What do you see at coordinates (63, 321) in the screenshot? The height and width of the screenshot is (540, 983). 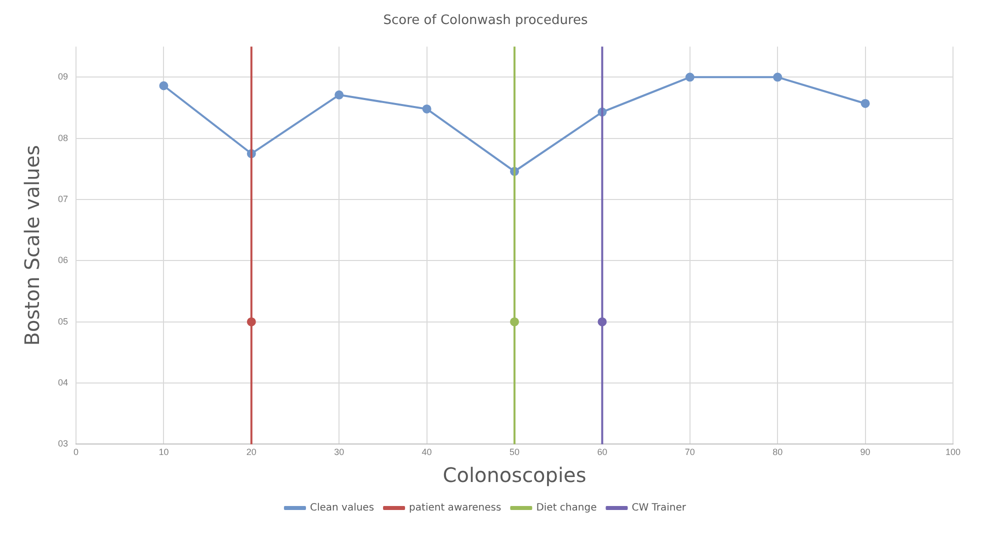 I see `y-tick-label: 05` at bounding box center [63, 321].